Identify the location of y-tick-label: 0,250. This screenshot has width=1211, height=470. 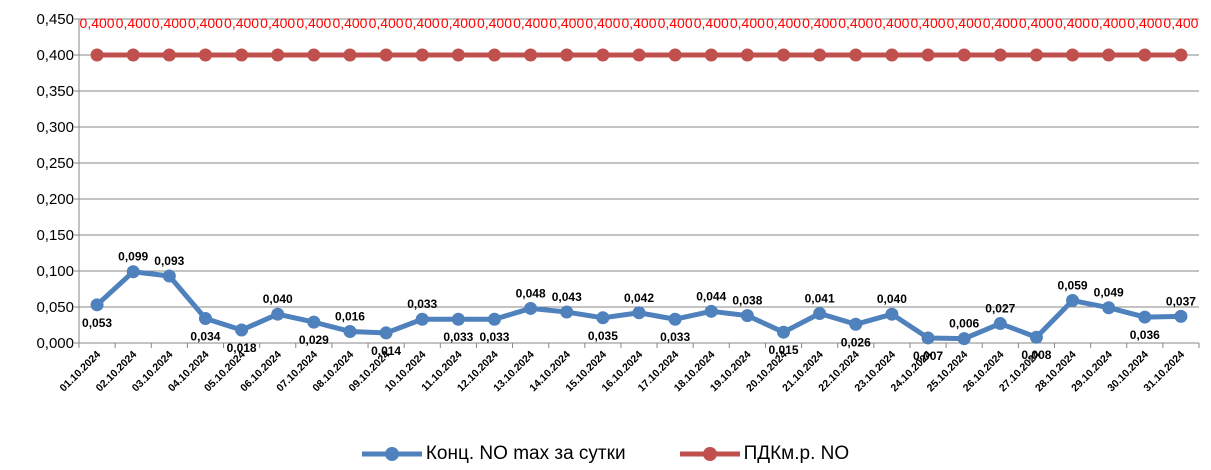
(55, 163).